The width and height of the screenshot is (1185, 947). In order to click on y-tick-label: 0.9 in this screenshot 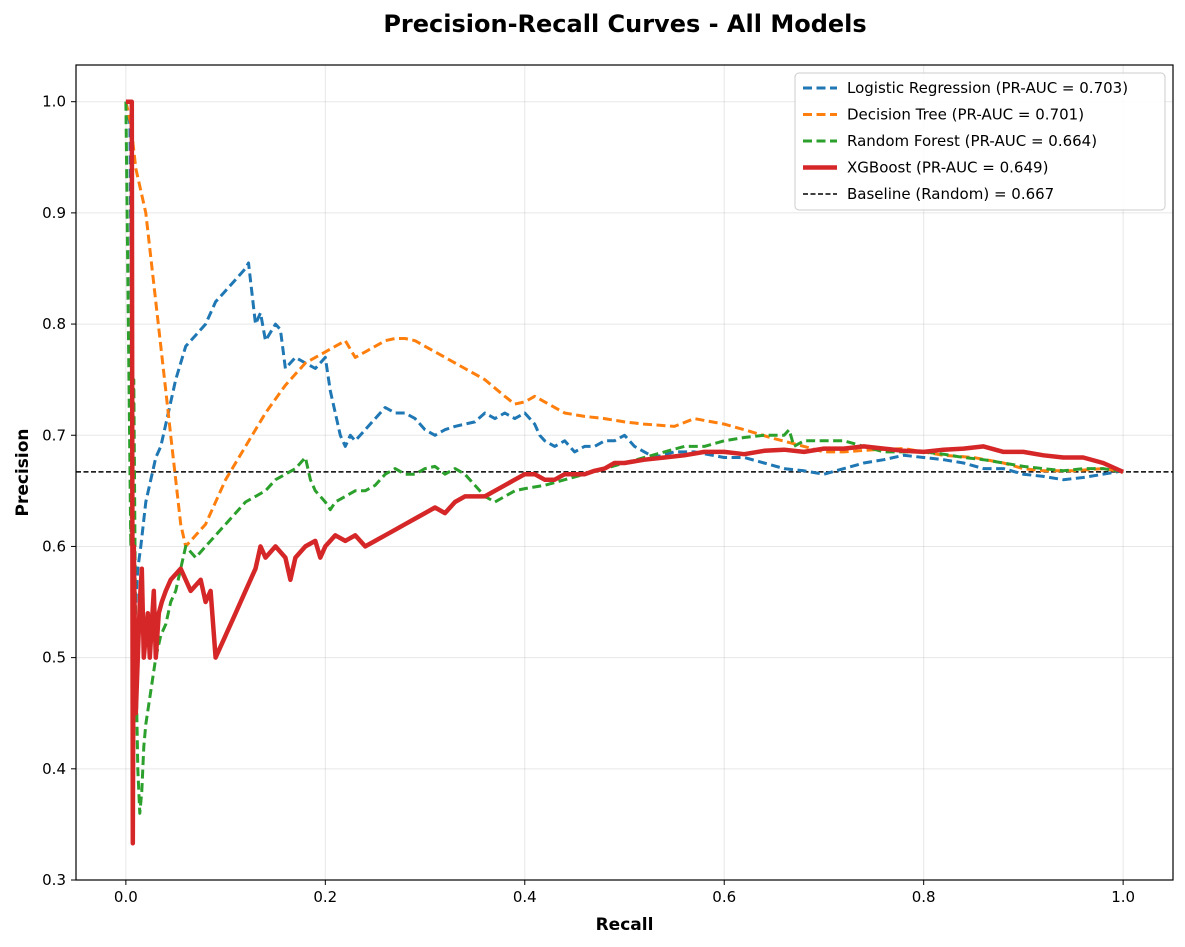, I will do `click(54, 213)`.